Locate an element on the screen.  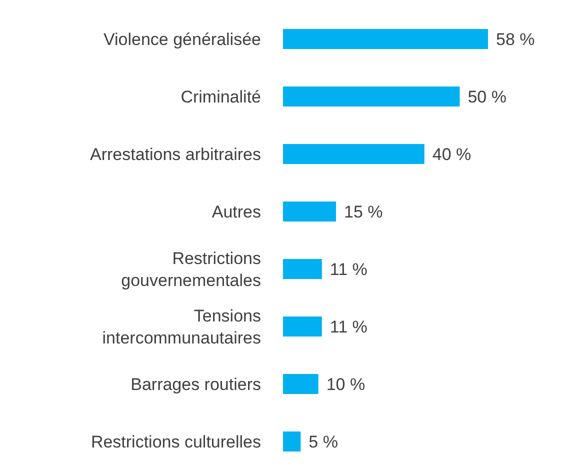
y-tick-label: Restrictions culturelles is located at coordinates (175, 441).